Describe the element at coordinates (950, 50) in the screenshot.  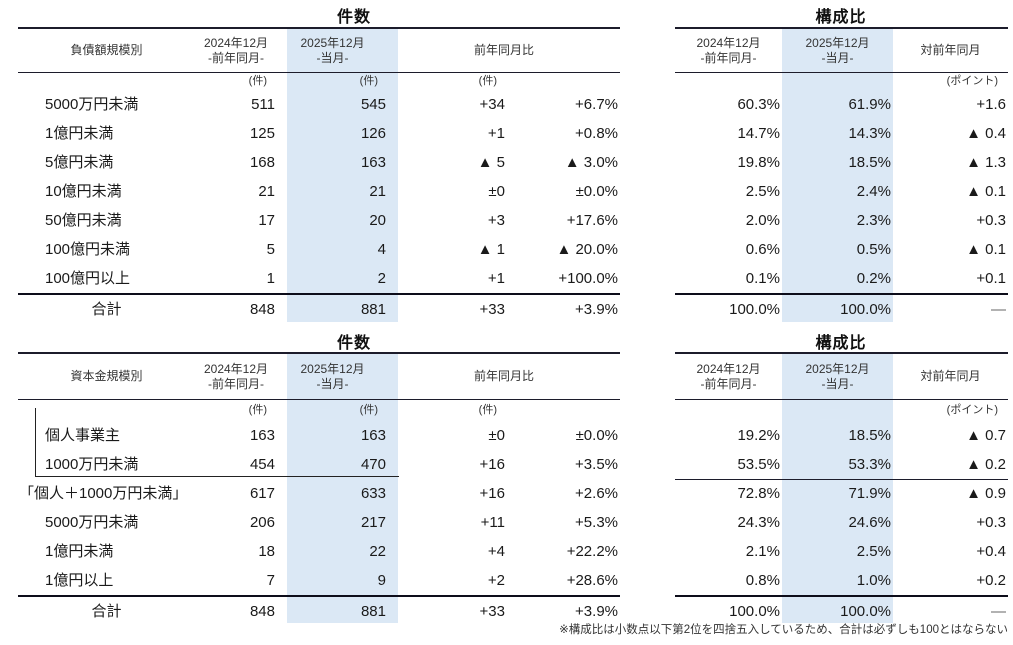
I see `col-header-change: 対前年同月` at that location.